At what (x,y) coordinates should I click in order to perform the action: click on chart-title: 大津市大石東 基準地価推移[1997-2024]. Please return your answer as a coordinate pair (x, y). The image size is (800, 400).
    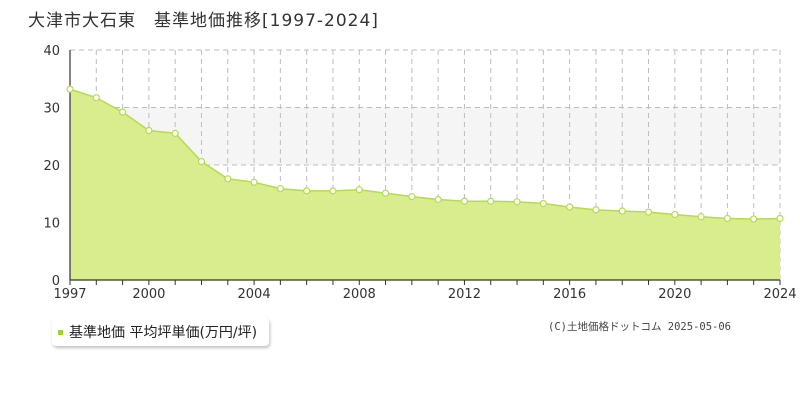
    Looking at the image, I should click on (203, 21).